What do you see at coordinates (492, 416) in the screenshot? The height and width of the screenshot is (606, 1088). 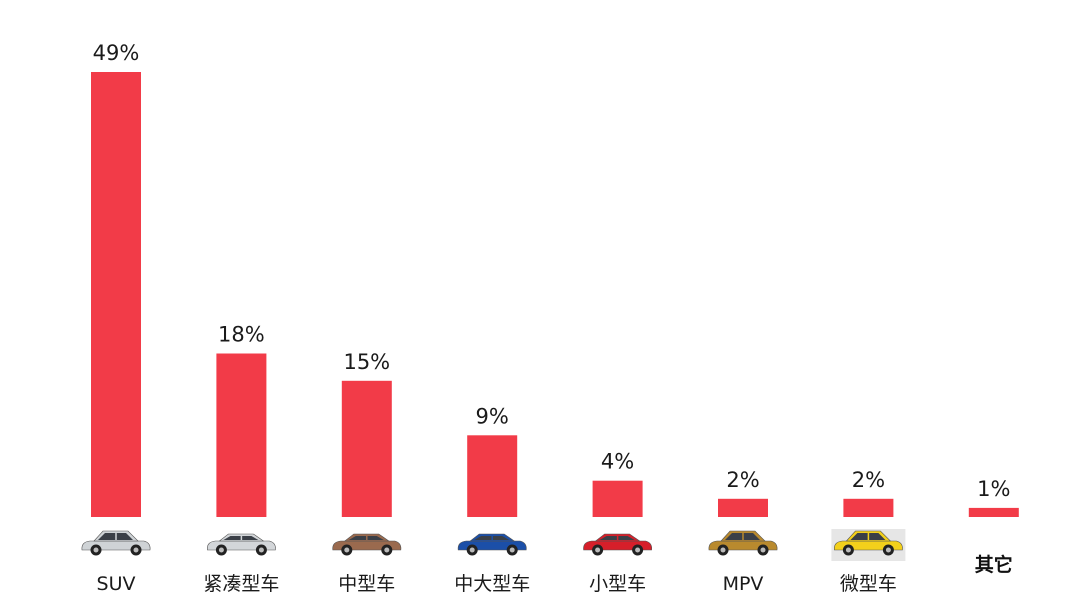 I see `value-label: 9%` at bounding box center [492, 416].